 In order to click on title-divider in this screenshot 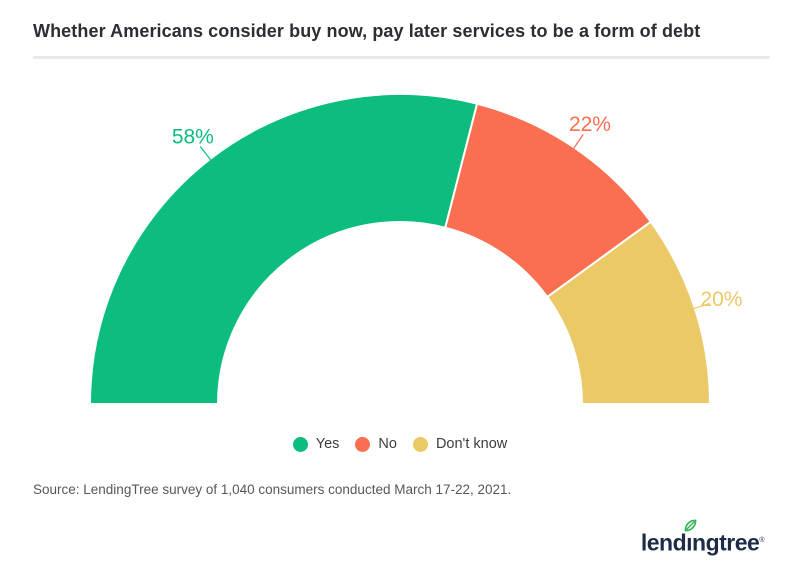, I will do `click(401, 57)`.